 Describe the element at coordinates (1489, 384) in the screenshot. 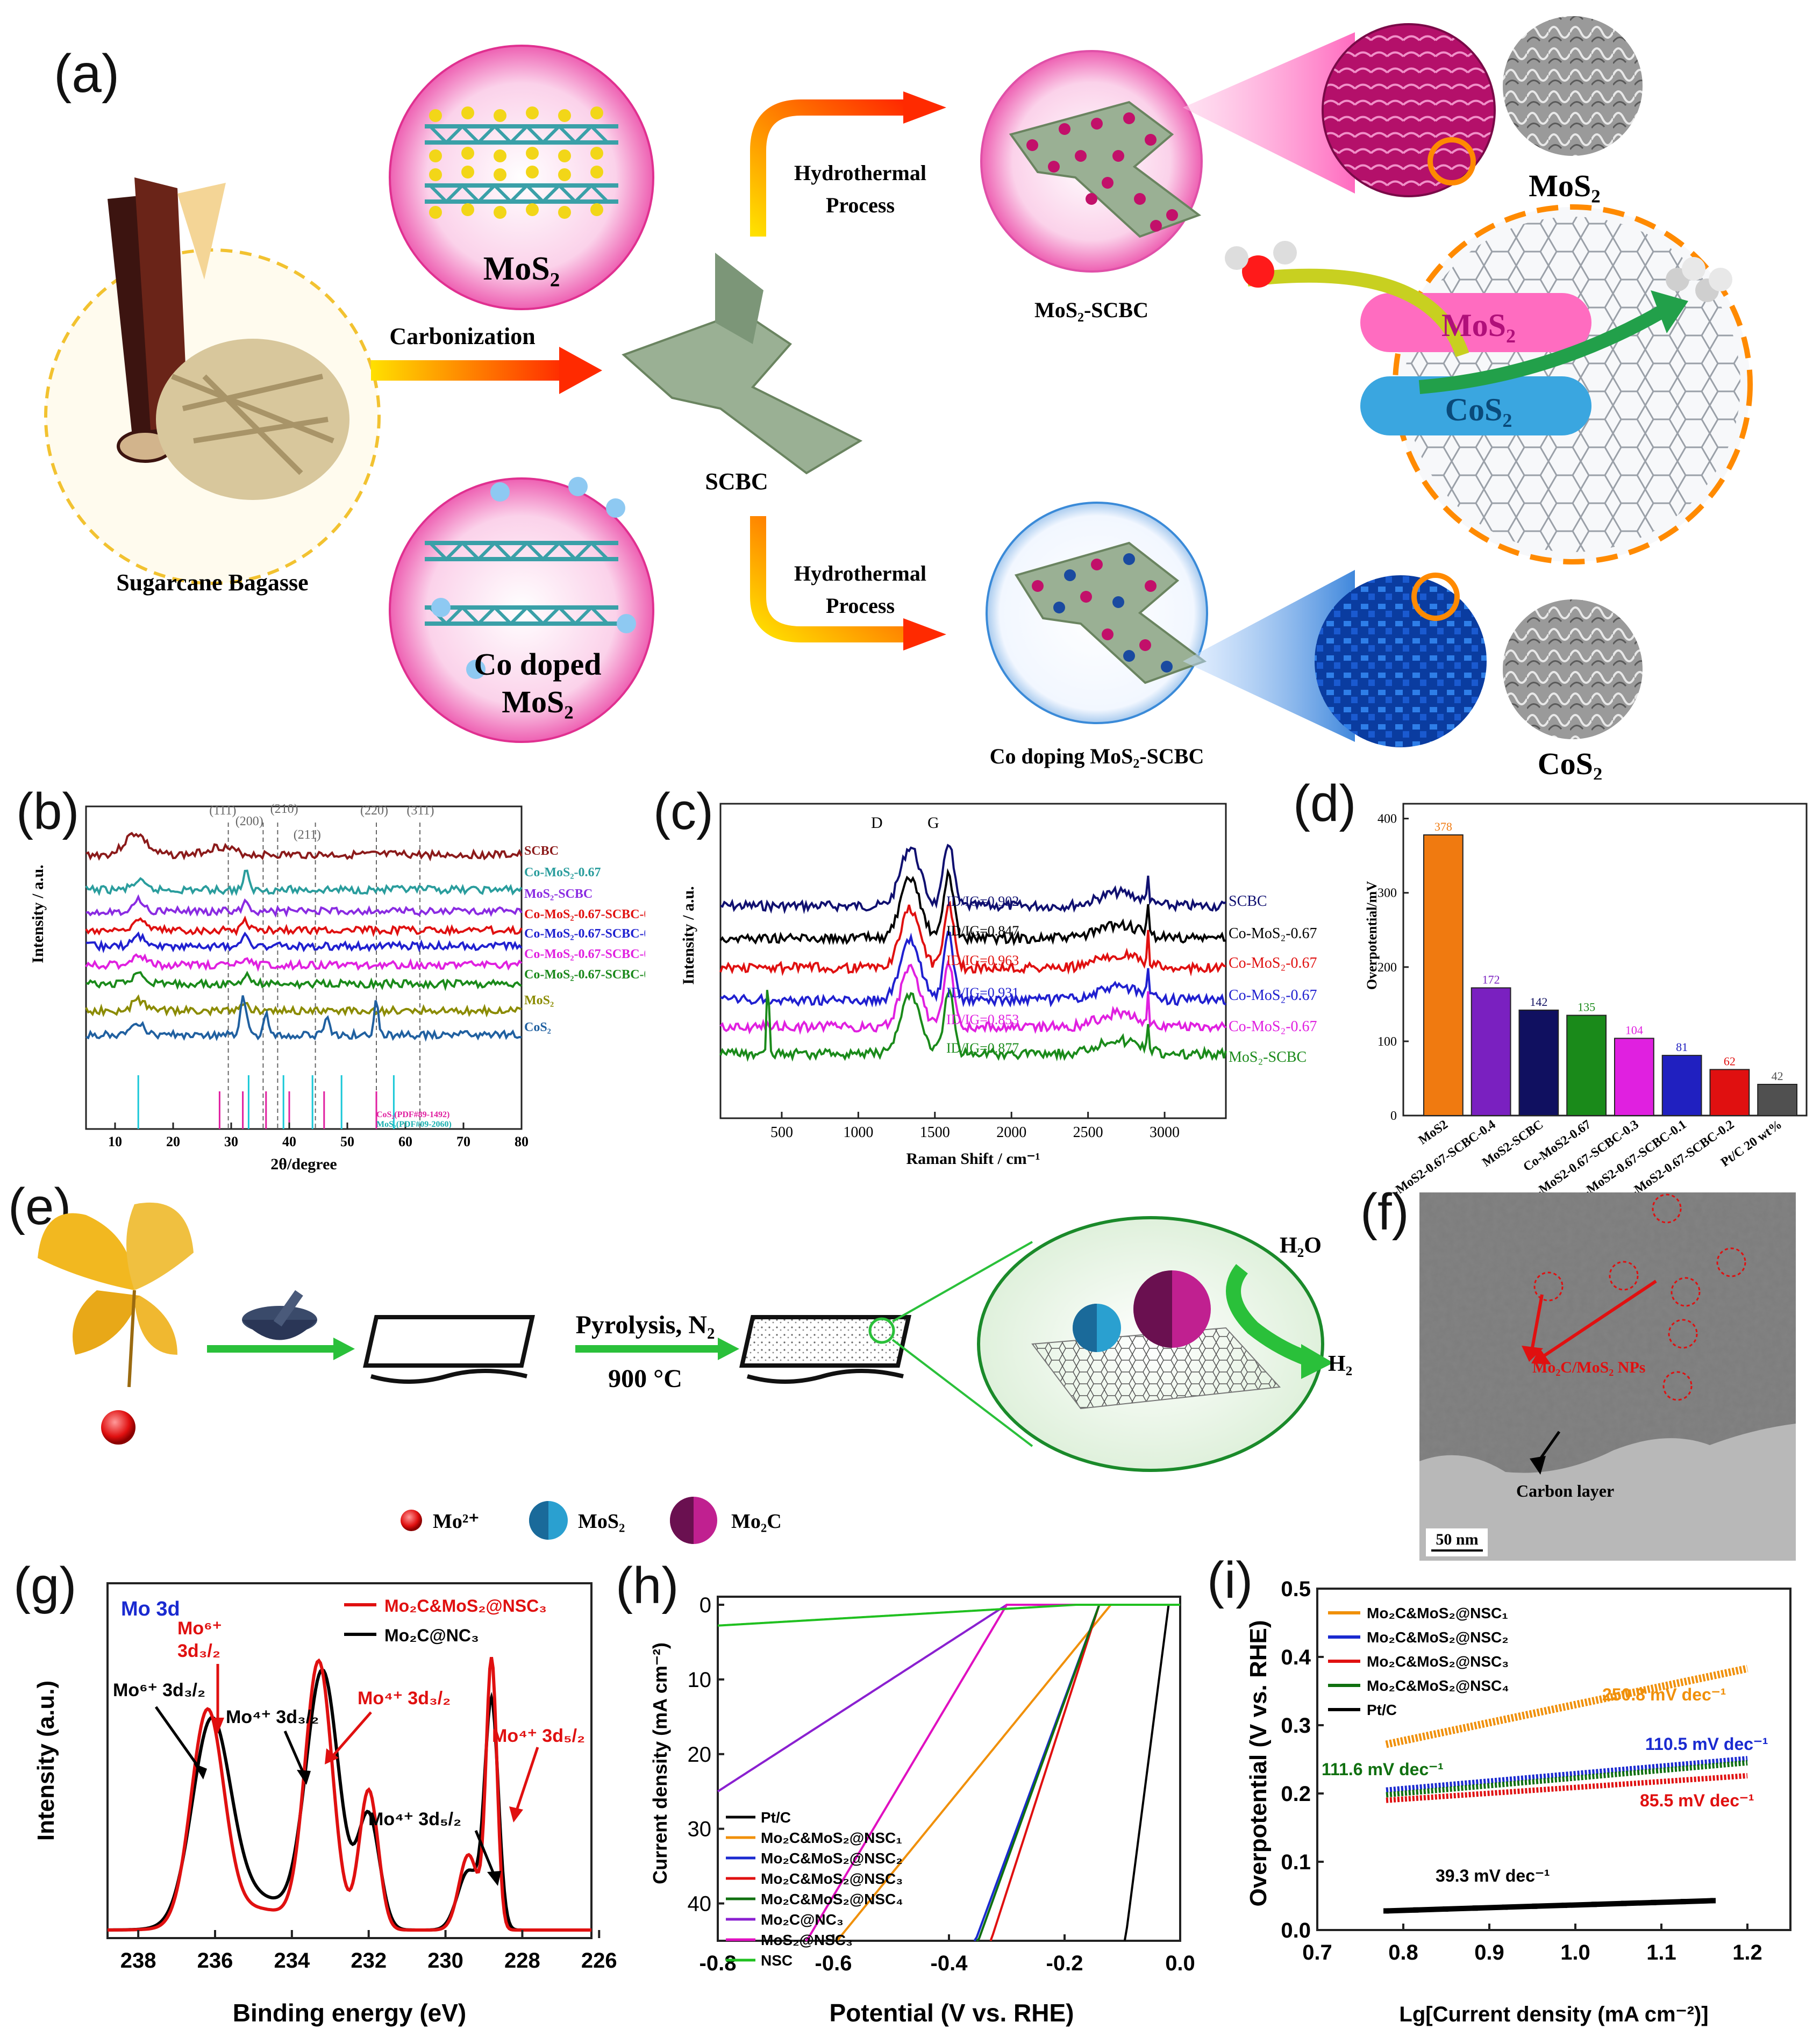

I see `heterostructure-zoom-circle` at that location.